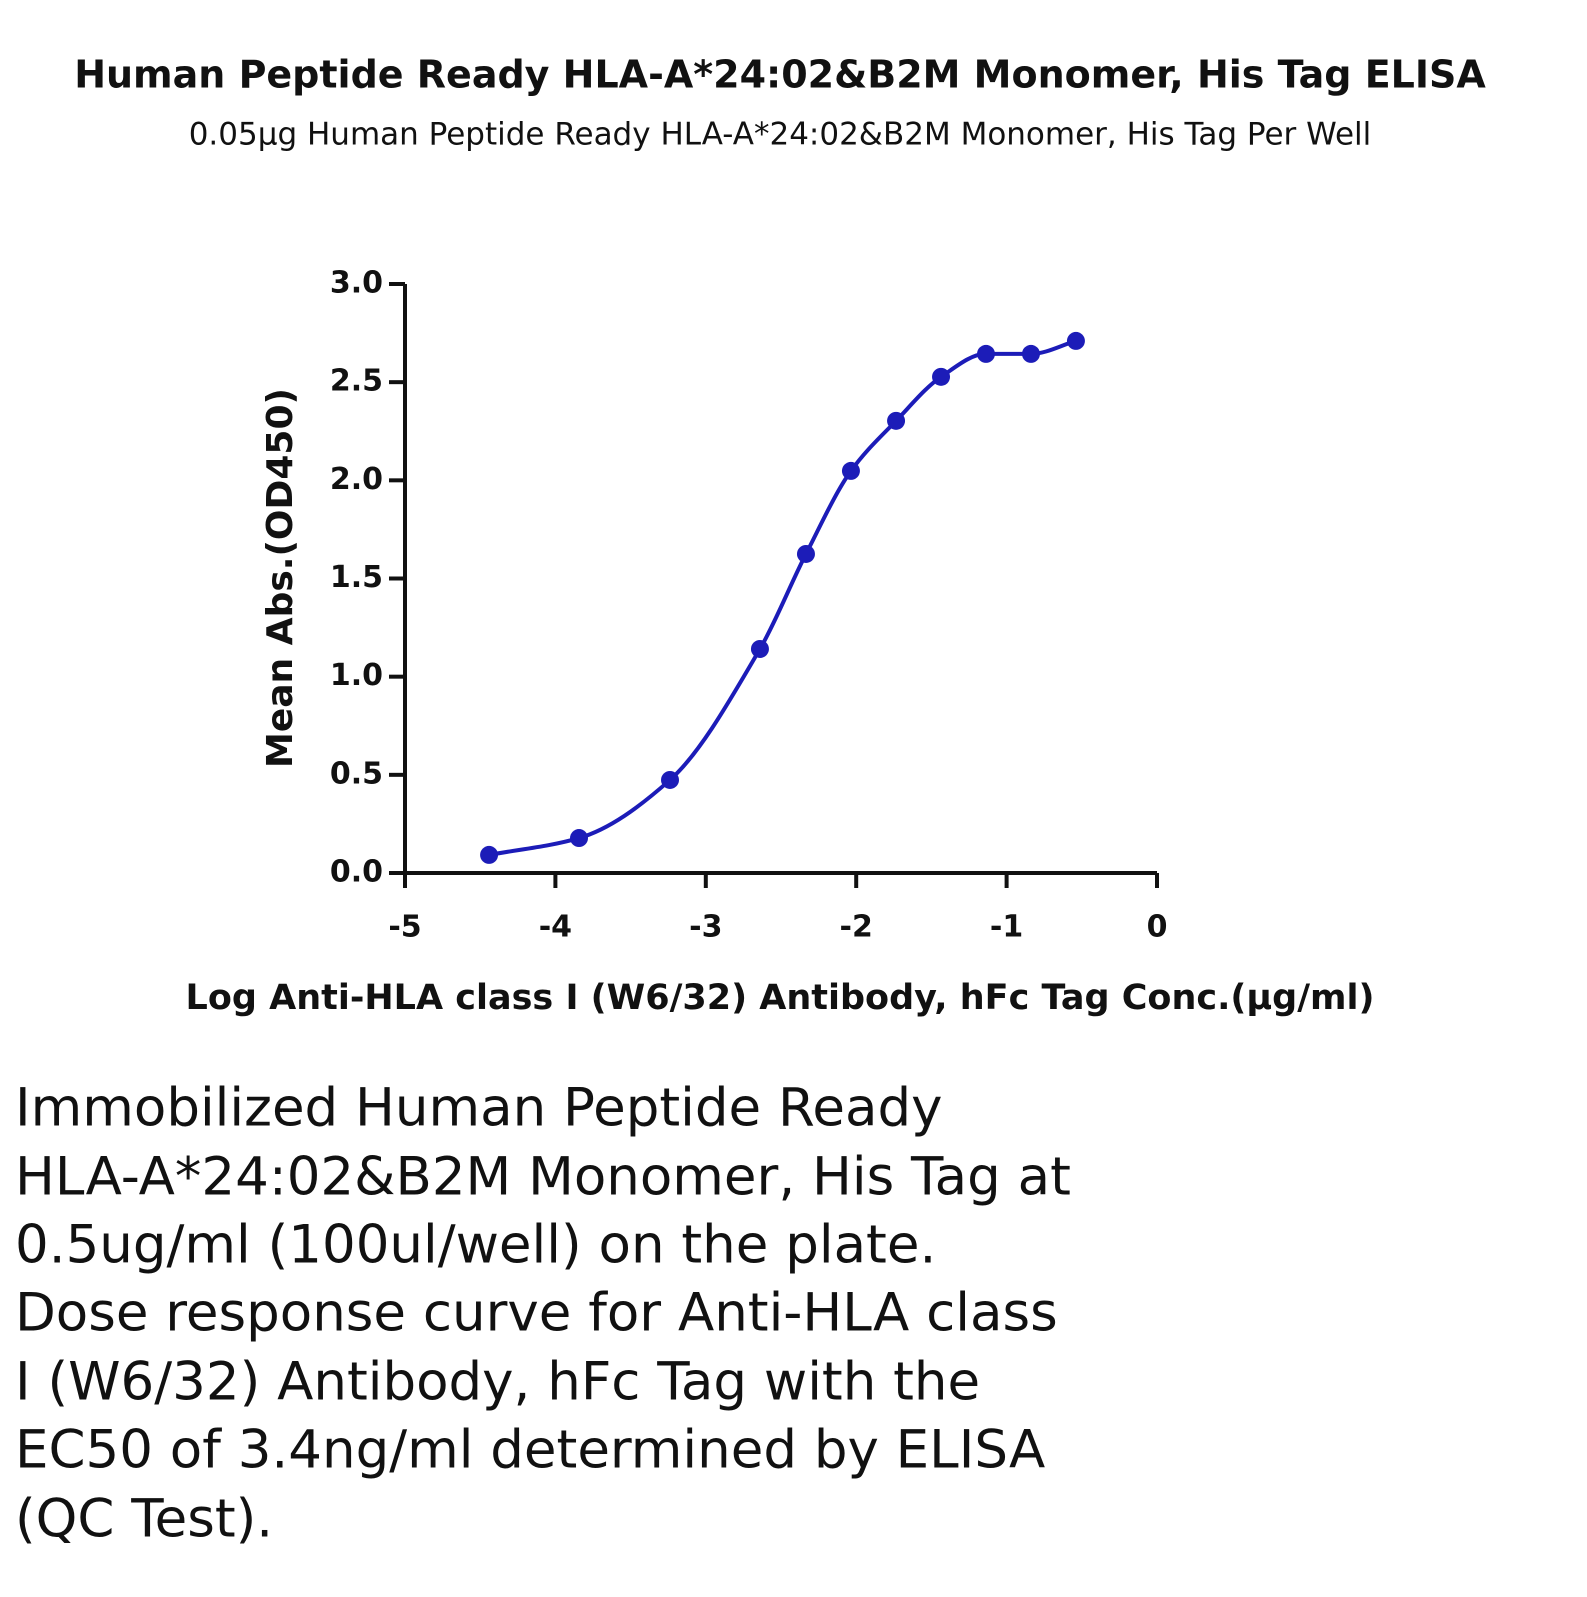 This screenshot has width=1587, height=1597. Describe the element at coordinates (356, 773) in the screenshot. I see `y-tick-label: 0.5` at that location.